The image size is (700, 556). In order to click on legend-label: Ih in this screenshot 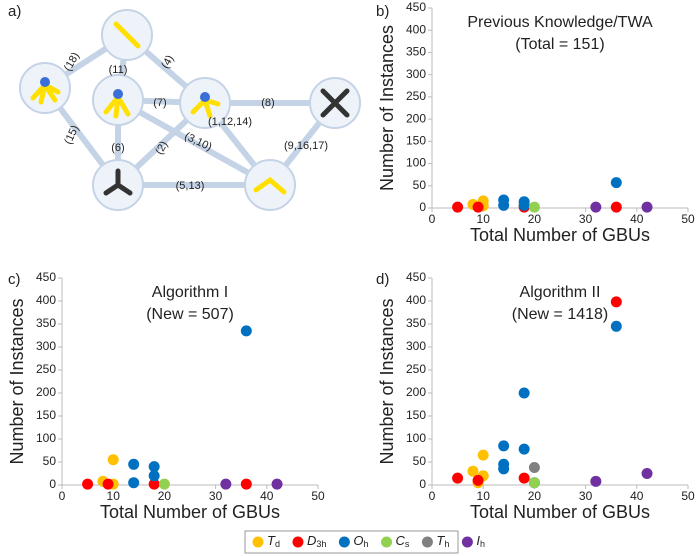, I will do `click(480, 541)`.